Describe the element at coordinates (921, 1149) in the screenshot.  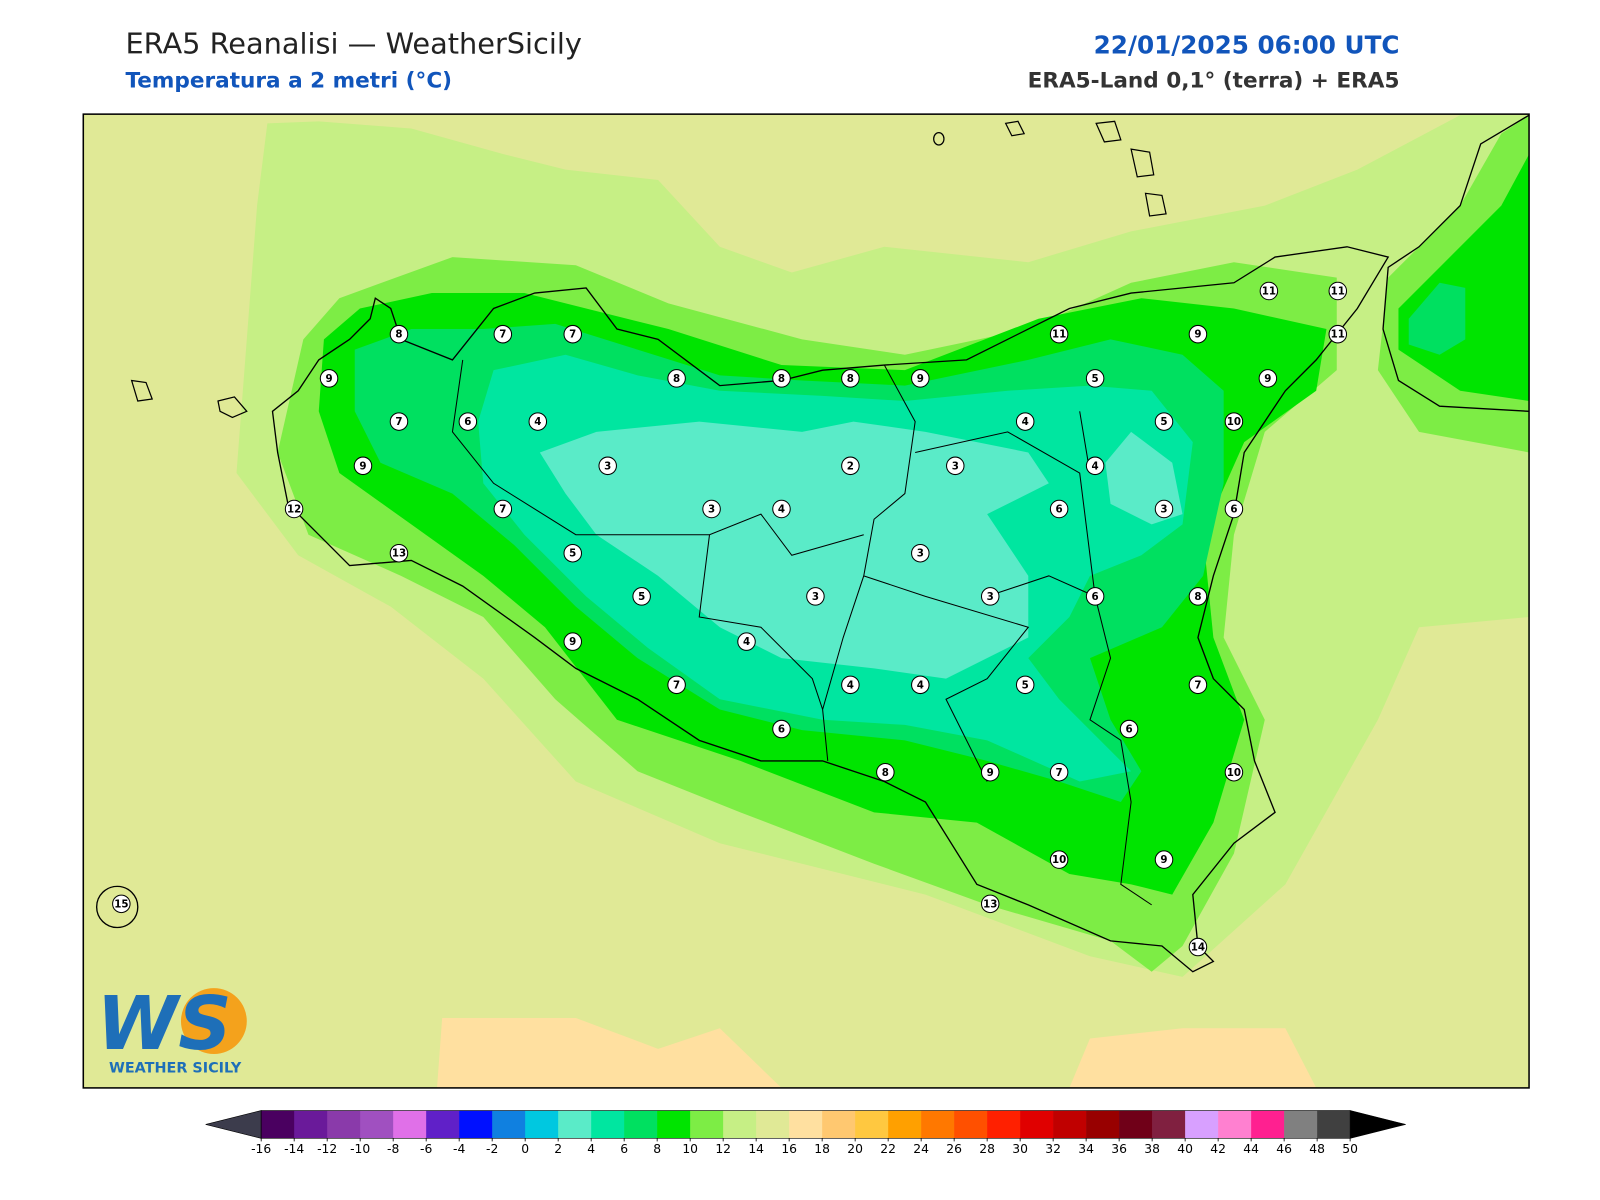
I see `colorbar-tick-label: 24` at that location.